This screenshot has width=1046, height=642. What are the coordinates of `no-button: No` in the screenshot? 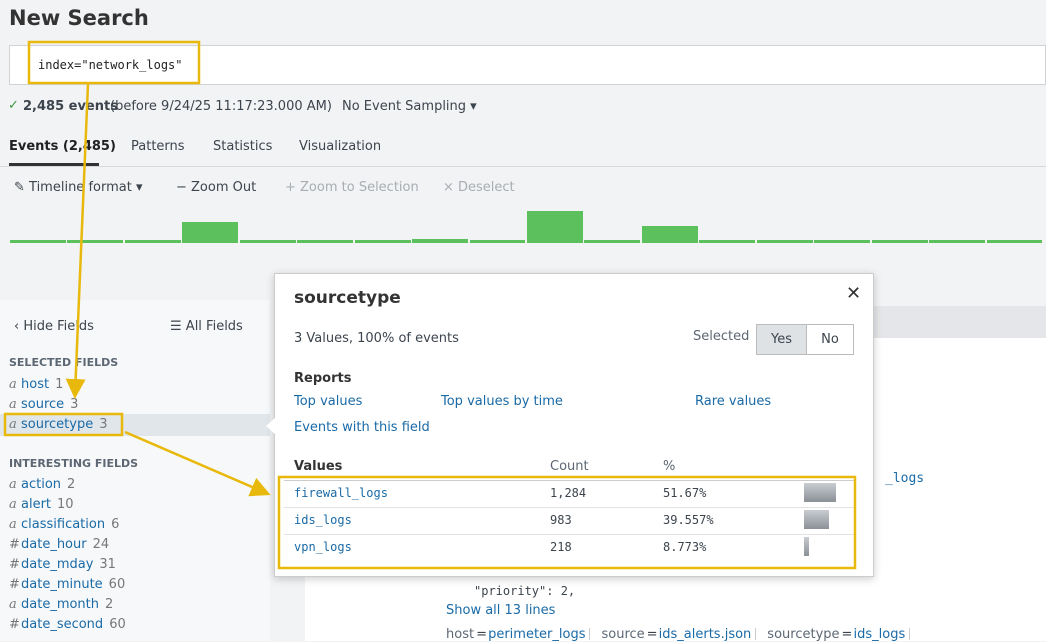 It's located at (830, 339).